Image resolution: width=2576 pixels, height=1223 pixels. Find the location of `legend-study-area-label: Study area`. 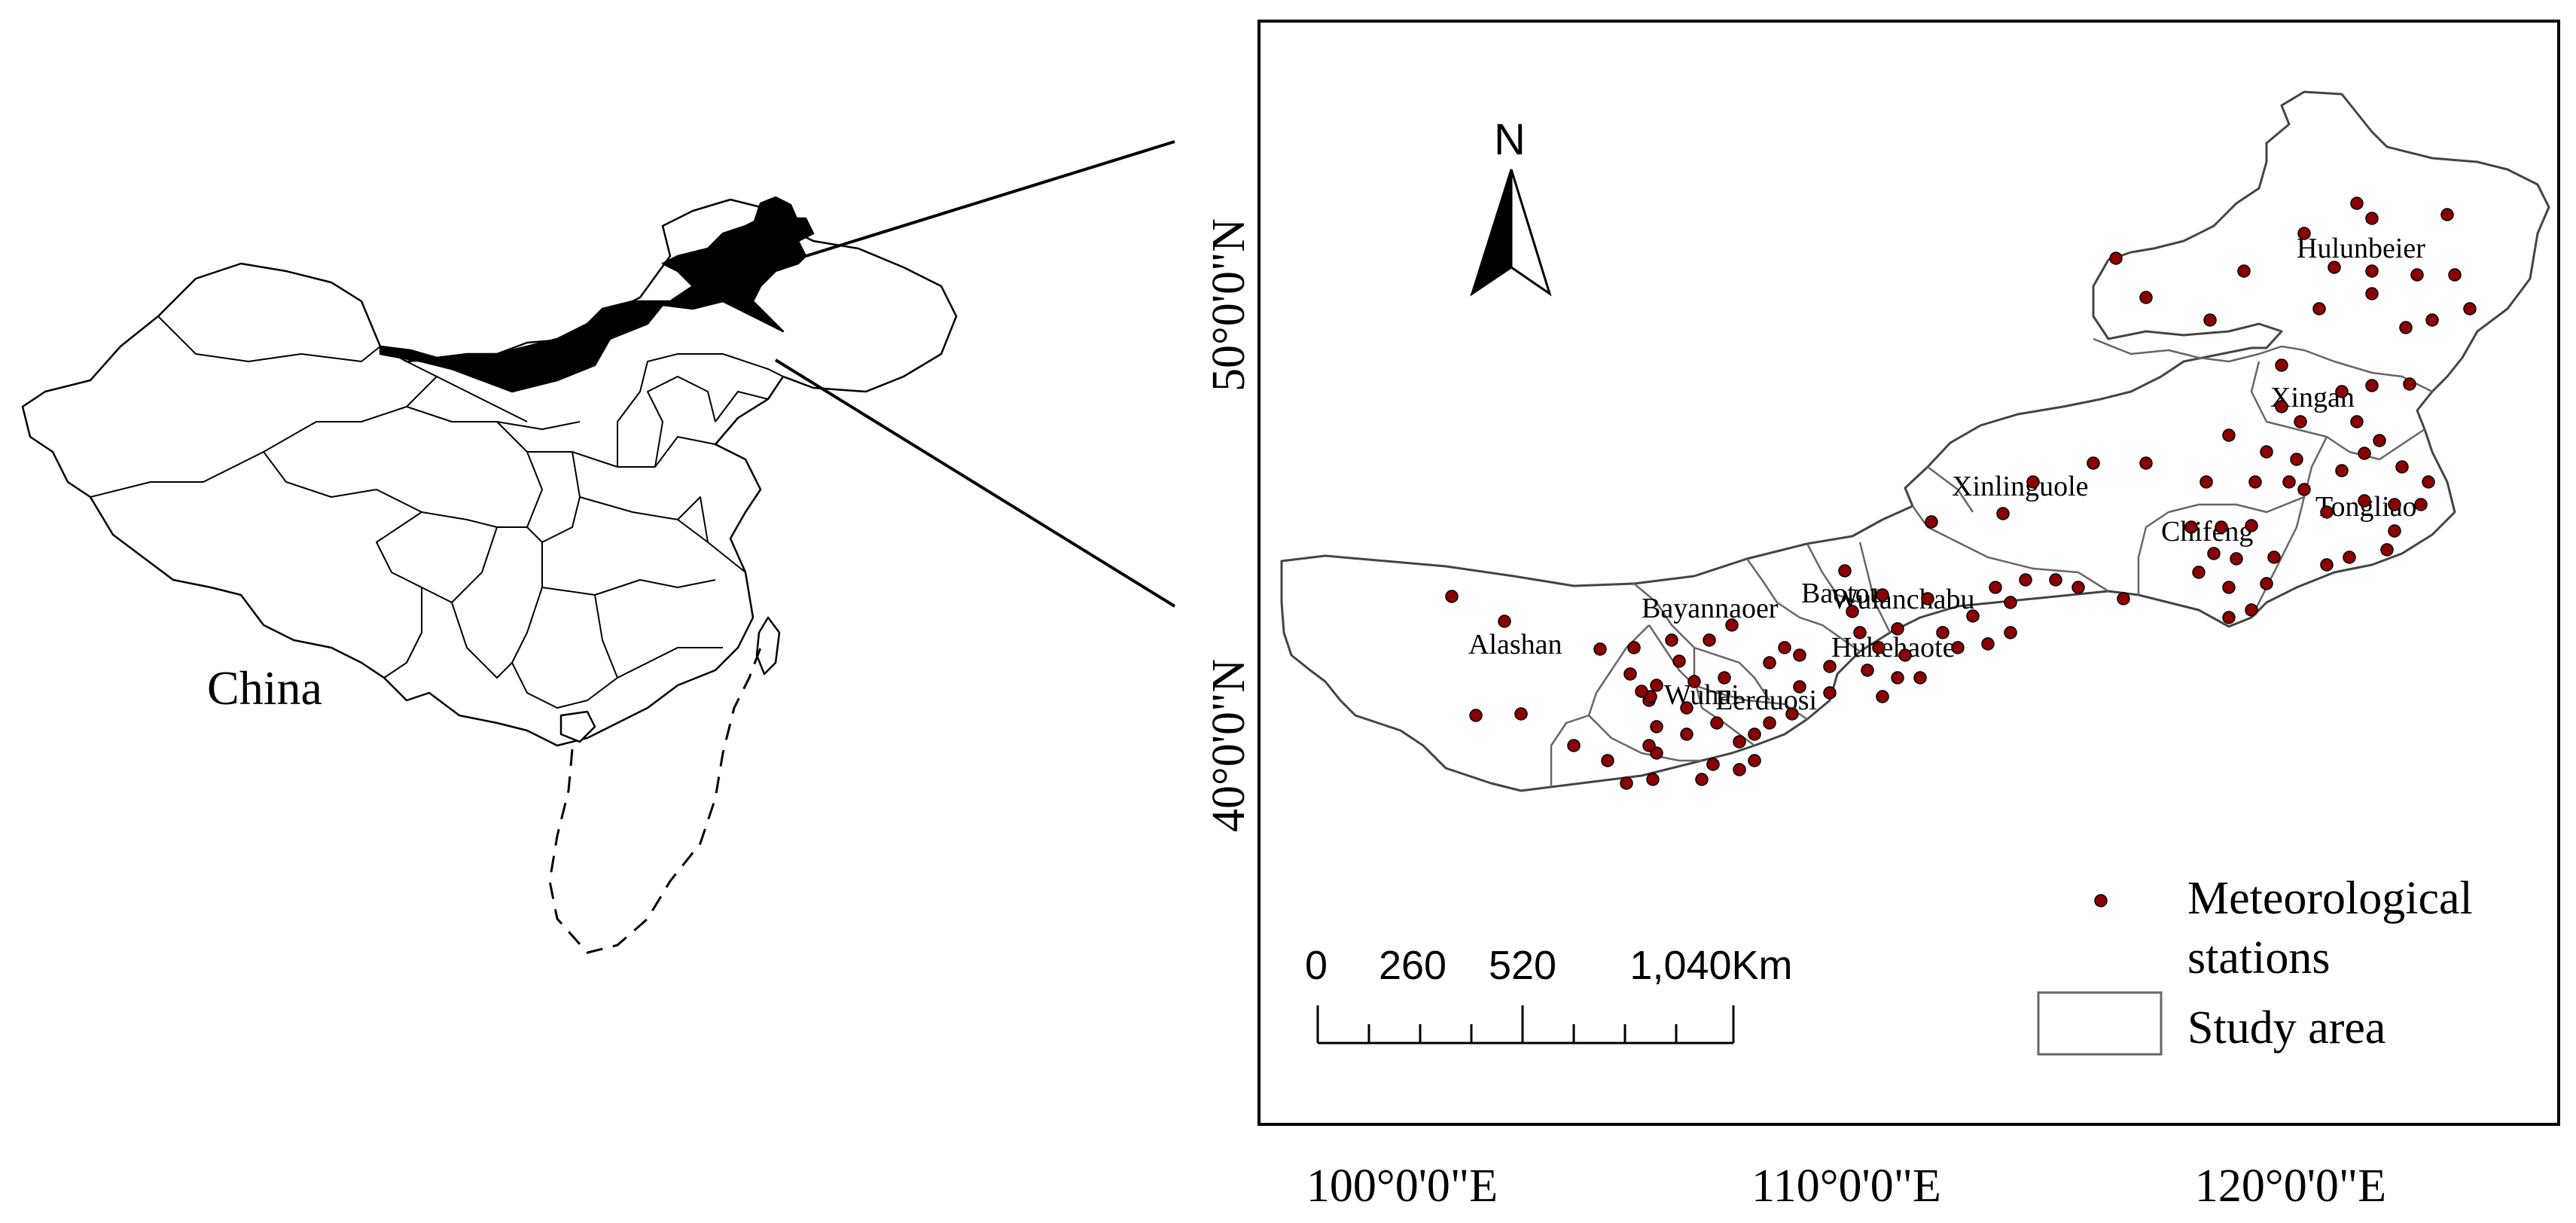

legend-study-area-label: Study area is located at coordinates (2286, 1028).